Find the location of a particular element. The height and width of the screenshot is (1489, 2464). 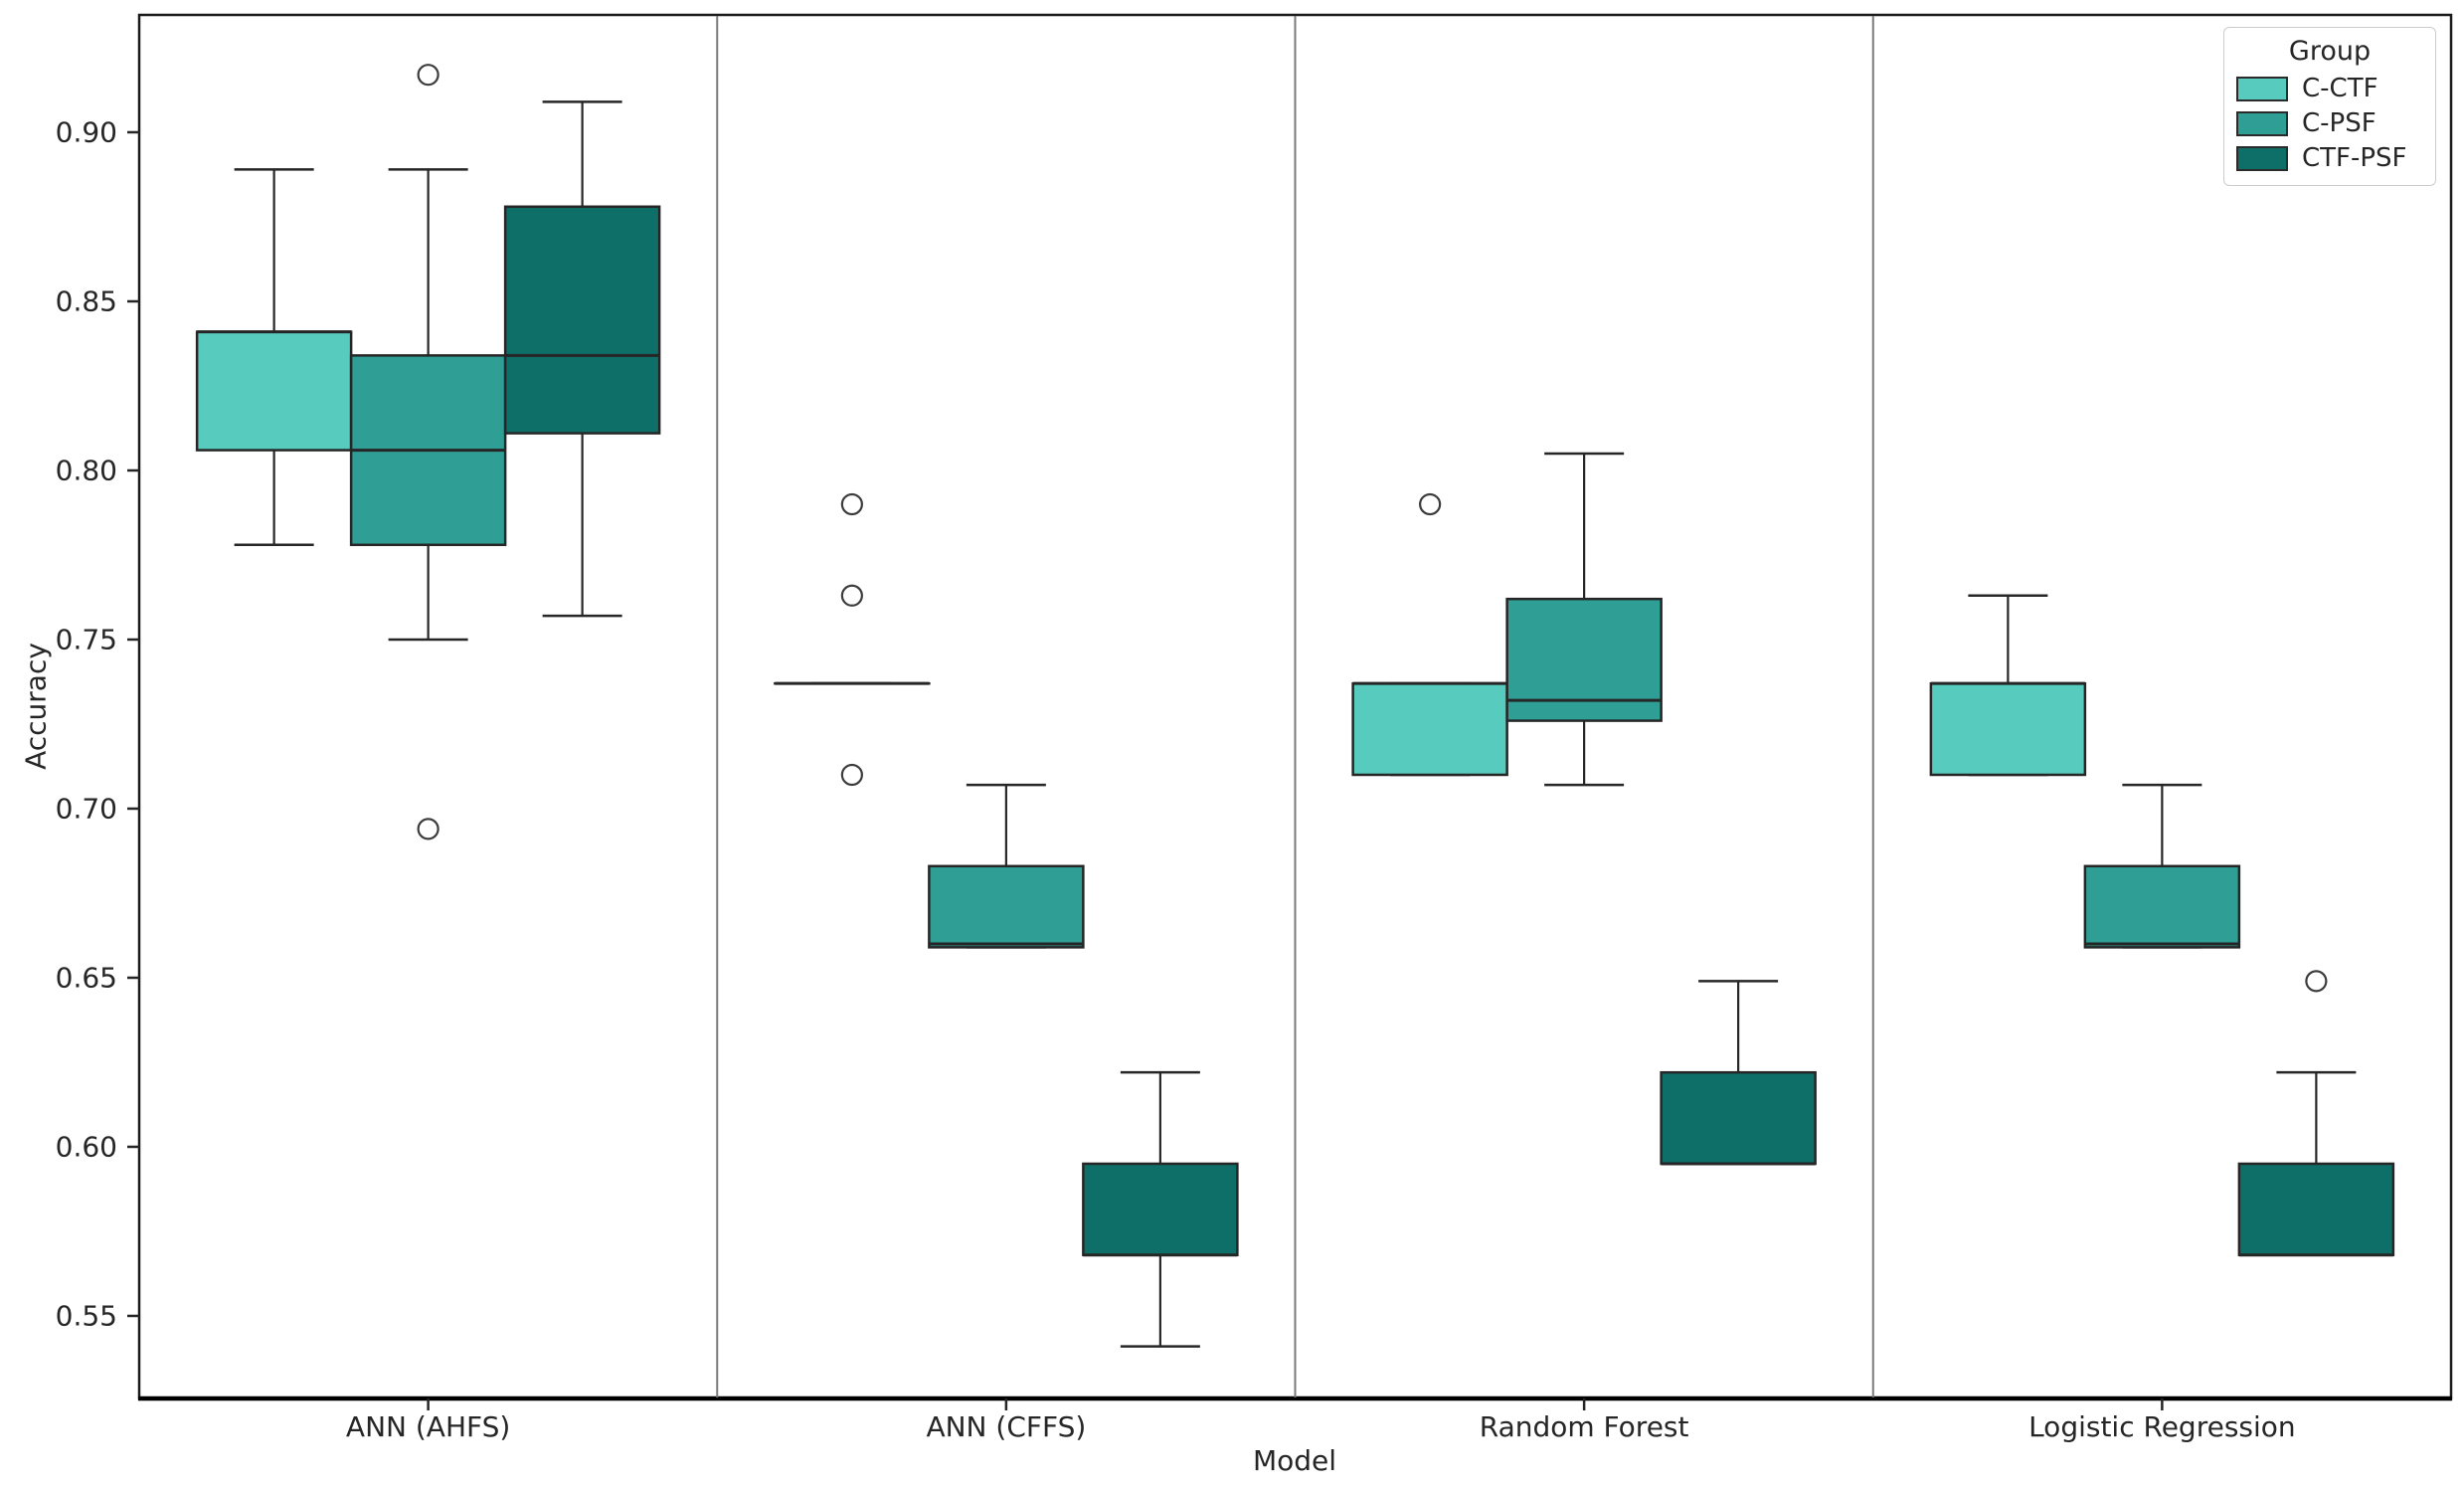

legend-item-c-psf: C-PSF is located at coordinates (2329, 123).